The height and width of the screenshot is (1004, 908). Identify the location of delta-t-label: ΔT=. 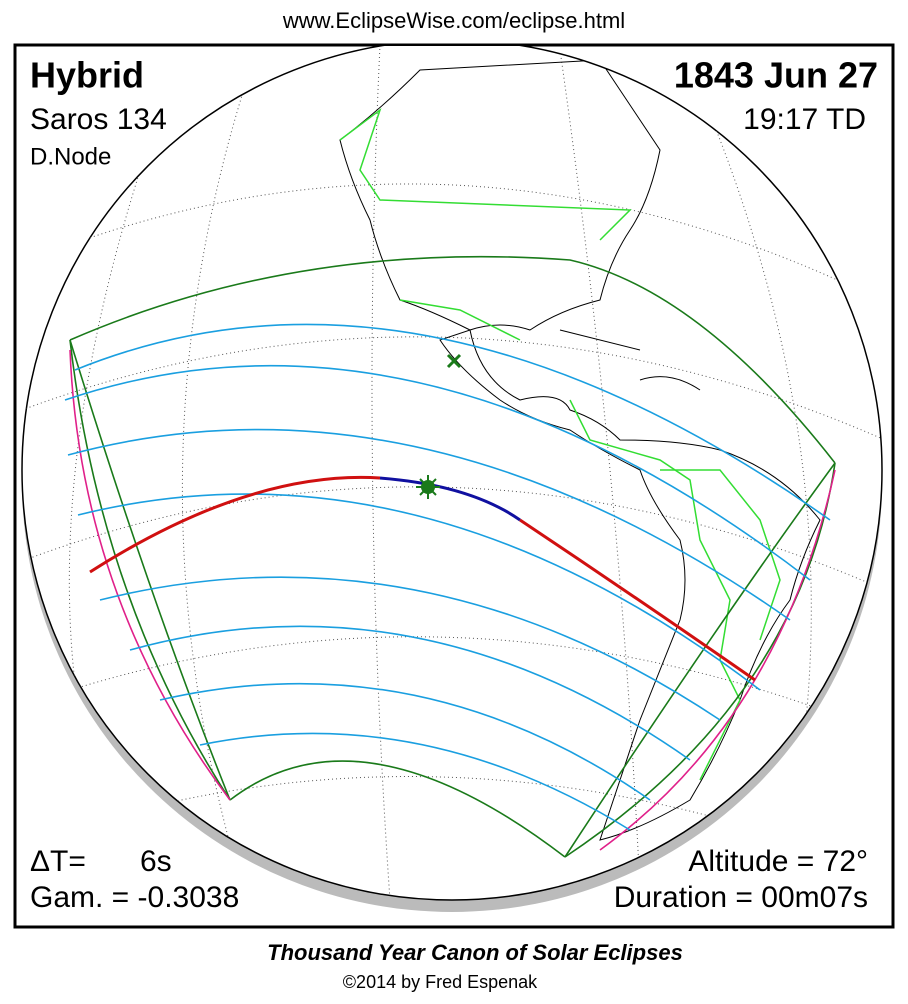
(58, 861).